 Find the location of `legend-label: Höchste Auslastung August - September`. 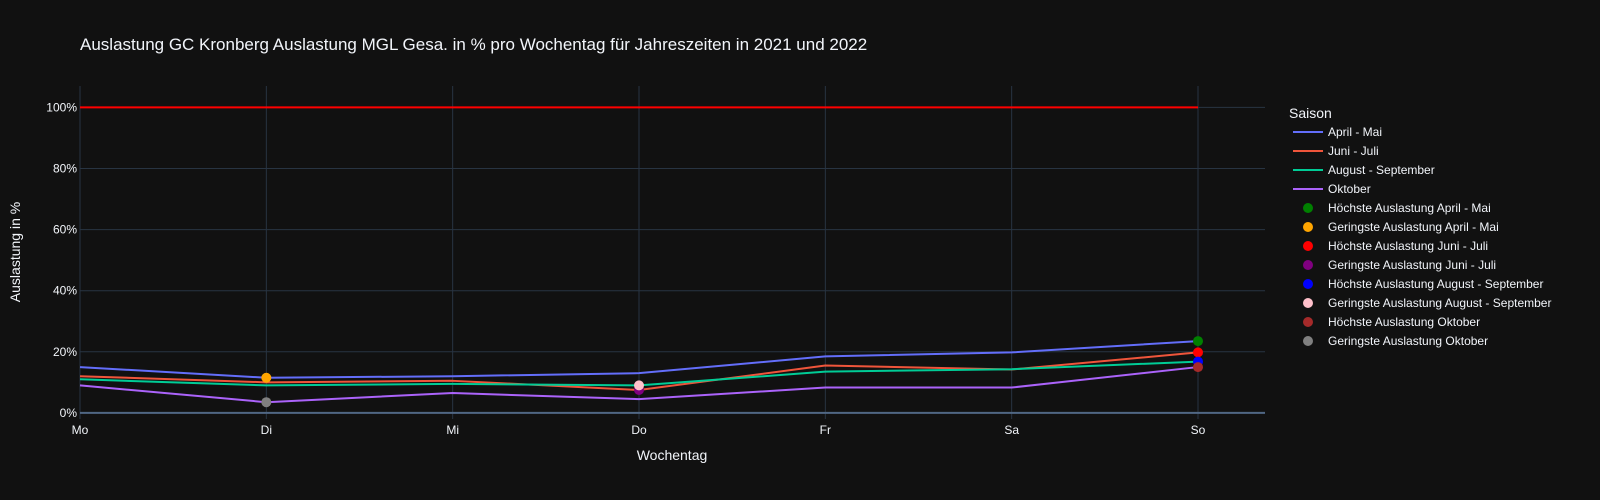

legend-label: Höchste Auslastung August - September is located at coordinates (1435, 284).